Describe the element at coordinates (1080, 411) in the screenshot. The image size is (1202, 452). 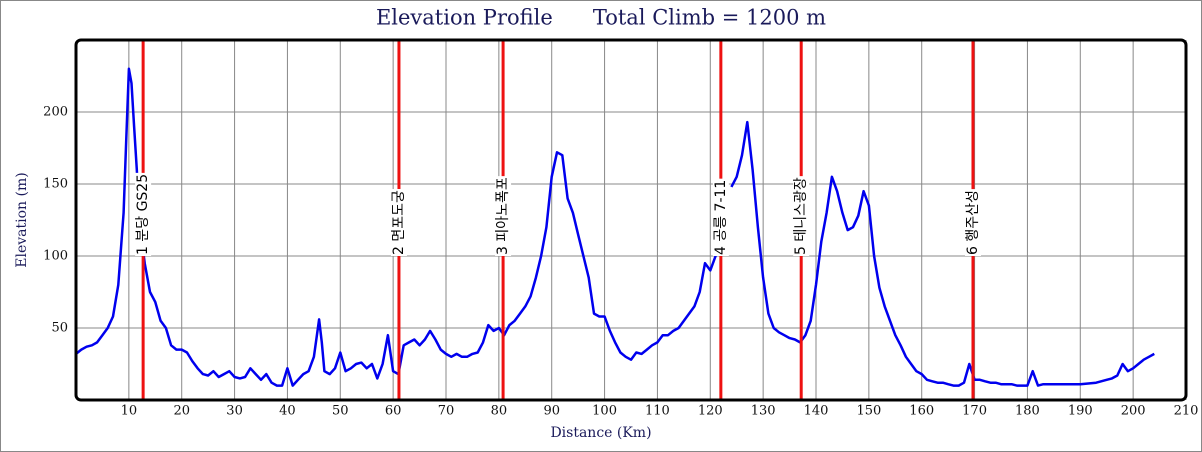
I see `x-tick-label: 190` at that location.